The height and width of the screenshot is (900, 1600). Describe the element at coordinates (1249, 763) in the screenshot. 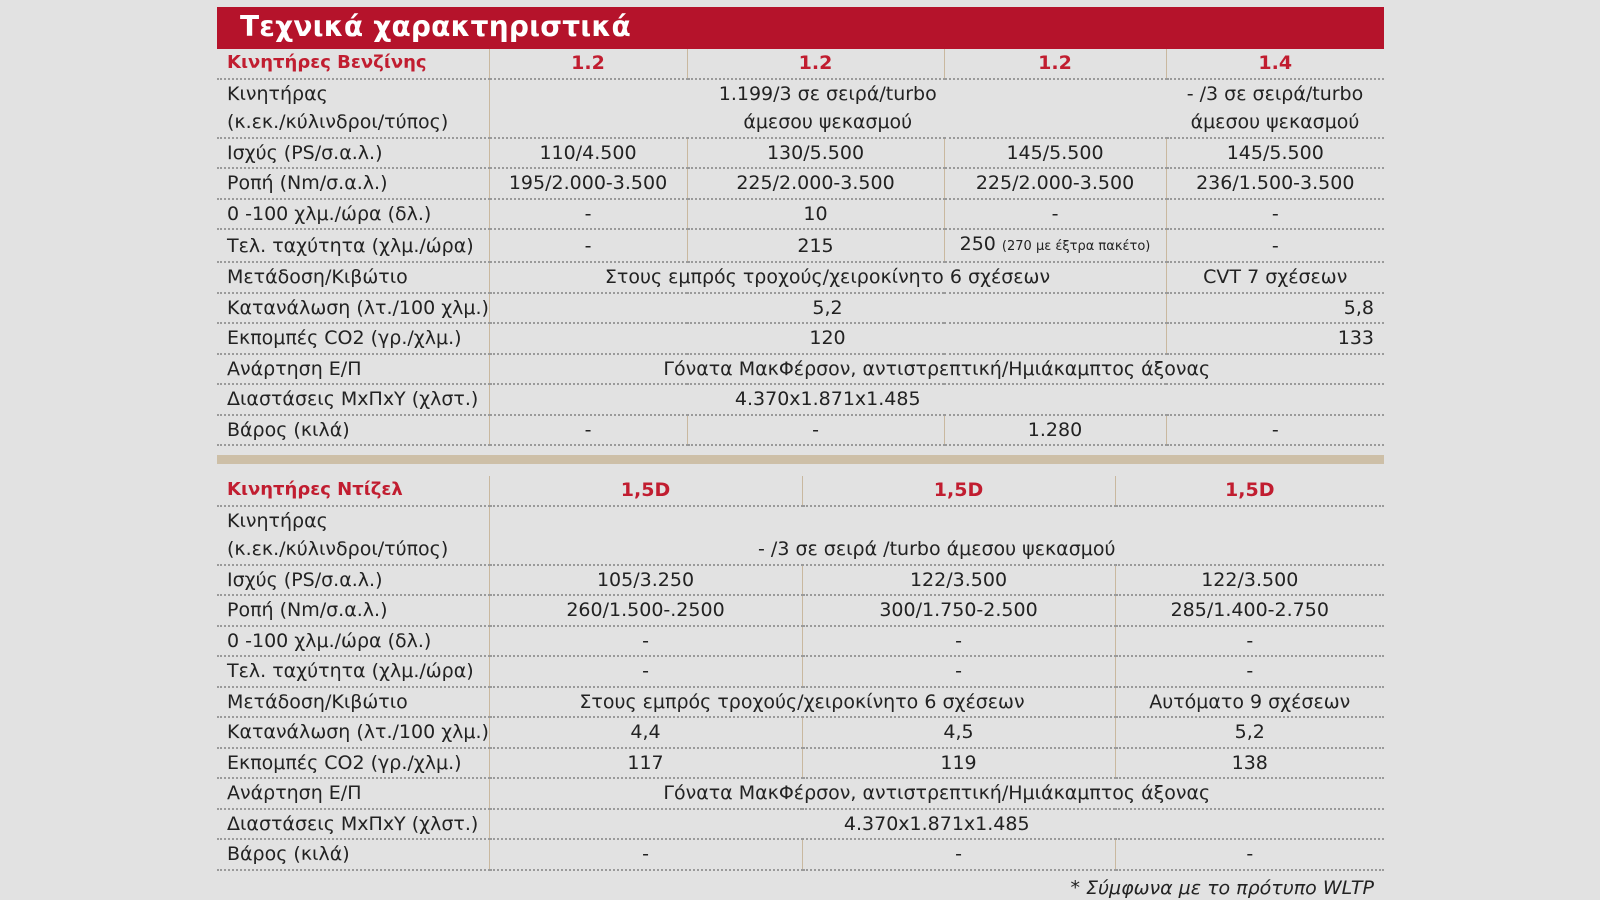

I see `cell-value: 138` at that location.